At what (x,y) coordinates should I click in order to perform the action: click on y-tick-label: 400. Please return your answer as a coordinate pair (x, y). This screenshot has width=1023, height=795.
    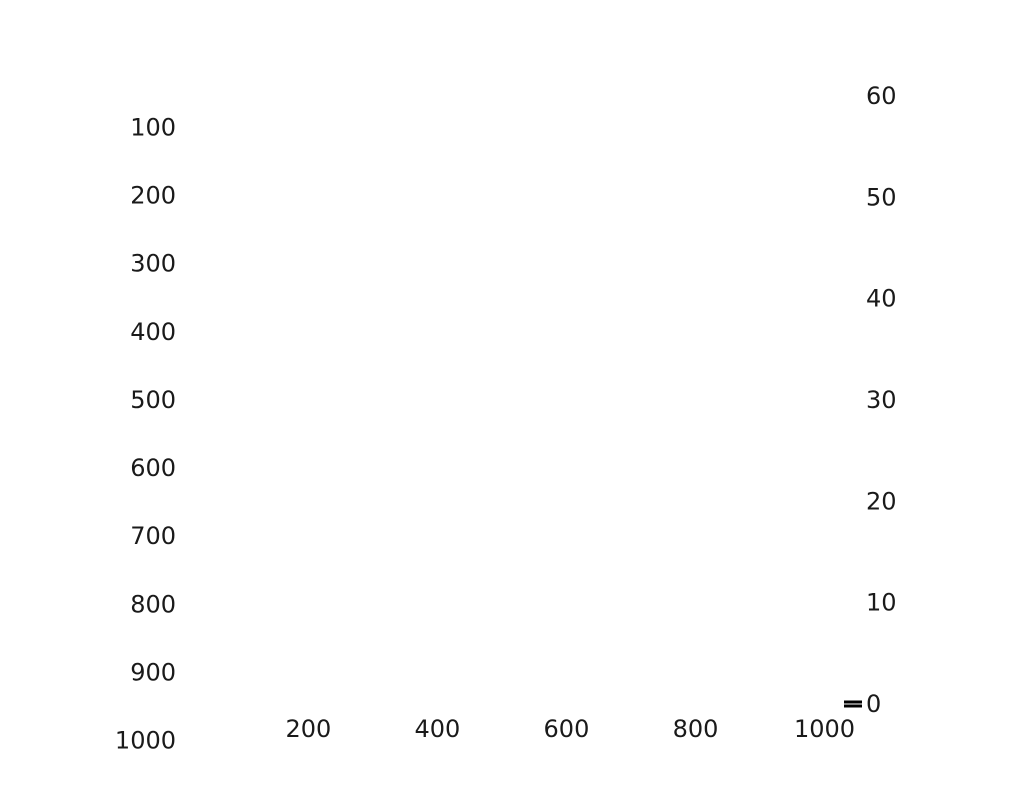
    Looking at the image, I should click on (153, 332).